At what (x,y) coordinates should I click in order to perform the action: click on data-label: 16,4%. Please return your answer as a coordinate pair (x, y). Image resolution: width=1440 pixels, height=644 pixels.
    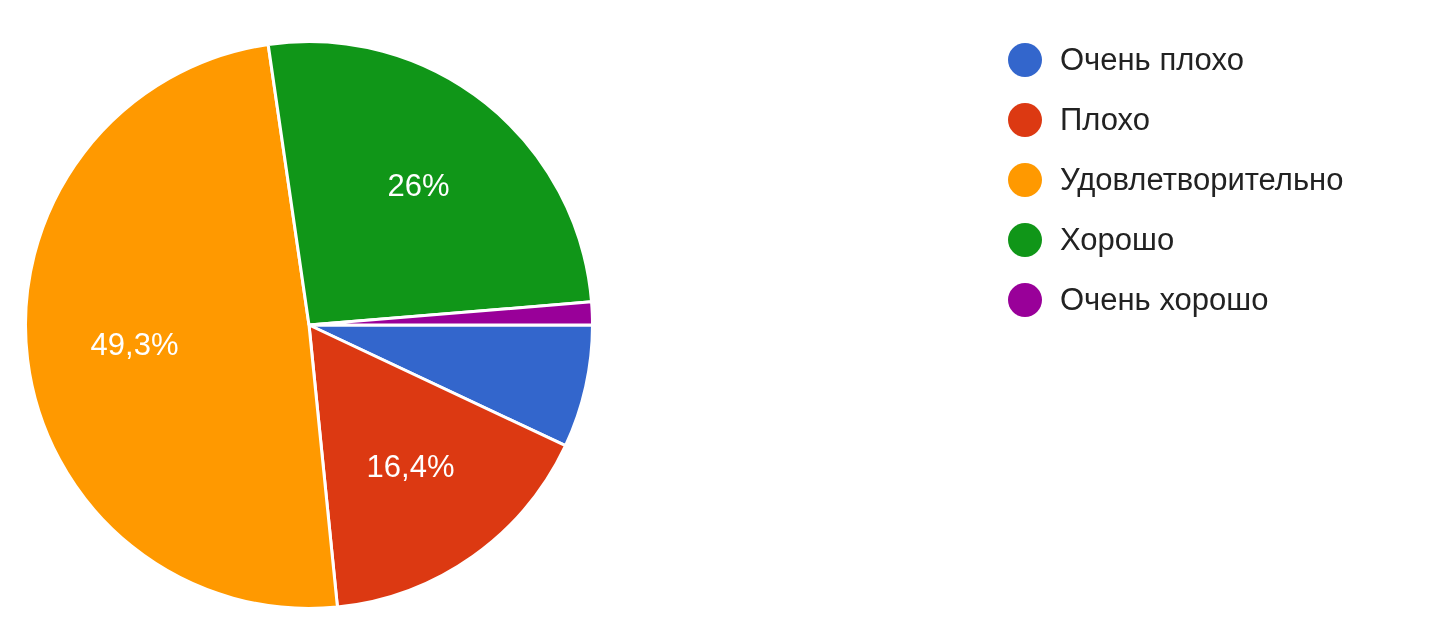
    Looking at the image, I should click on (410, 467).